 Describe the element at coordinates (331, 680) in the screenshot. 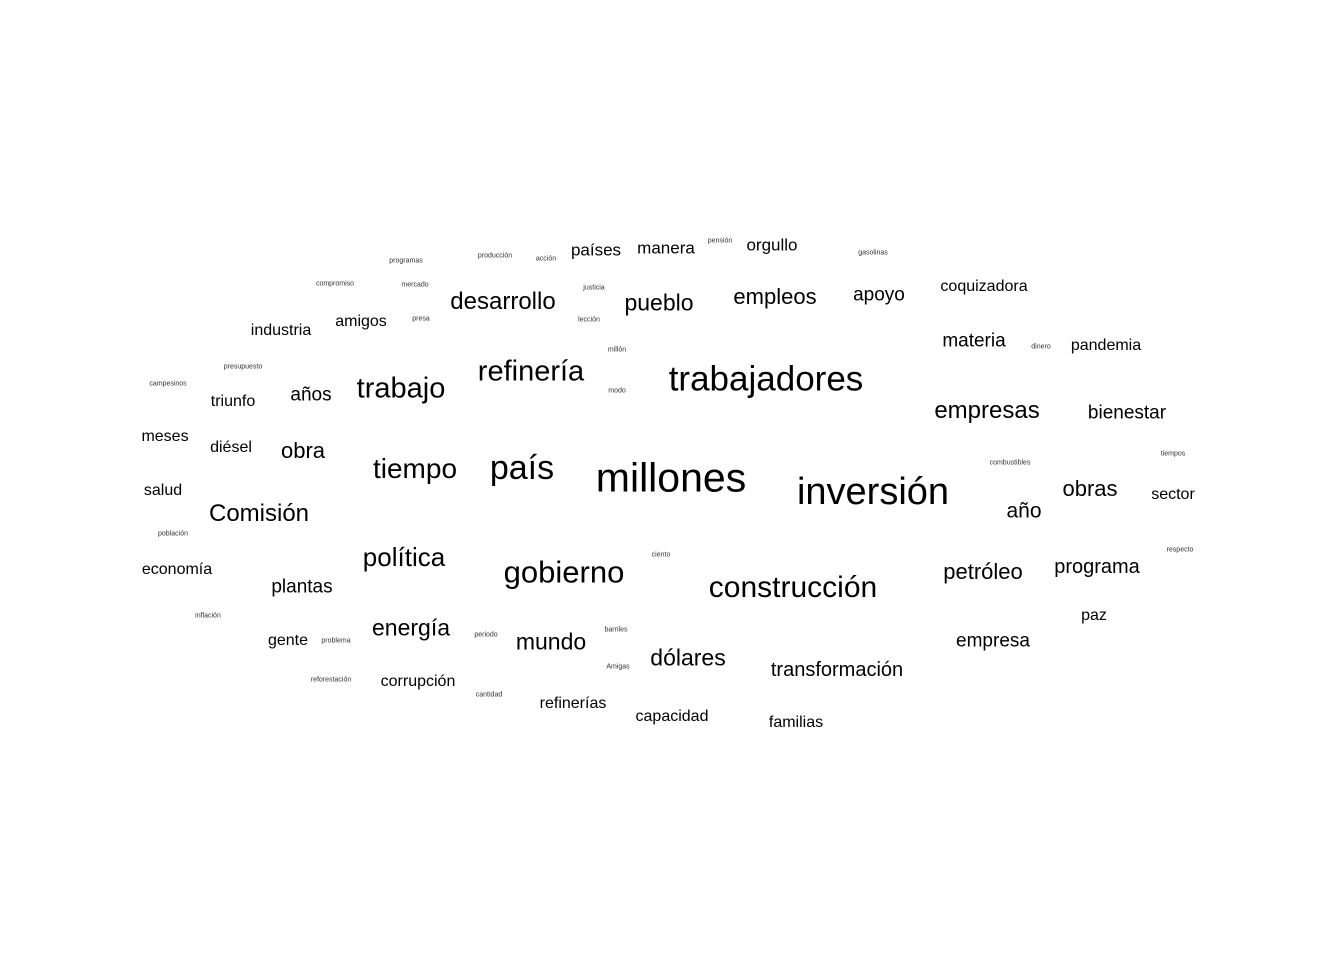

I see `word: reforestación` at that location.